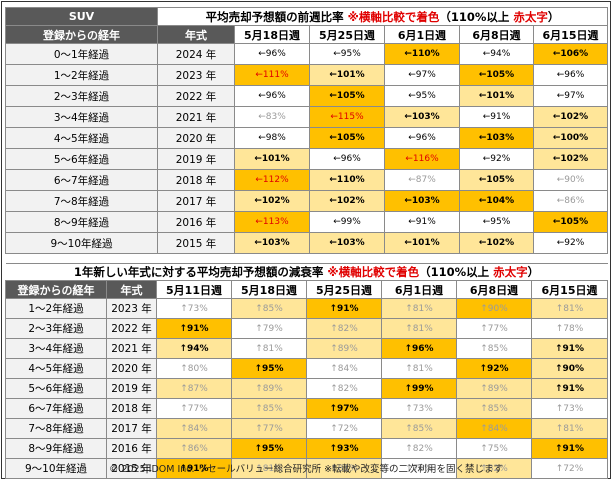 The height and width of the screenshot is (481, 612). I want to click on value-cell: ←90%, so click(570, 180).